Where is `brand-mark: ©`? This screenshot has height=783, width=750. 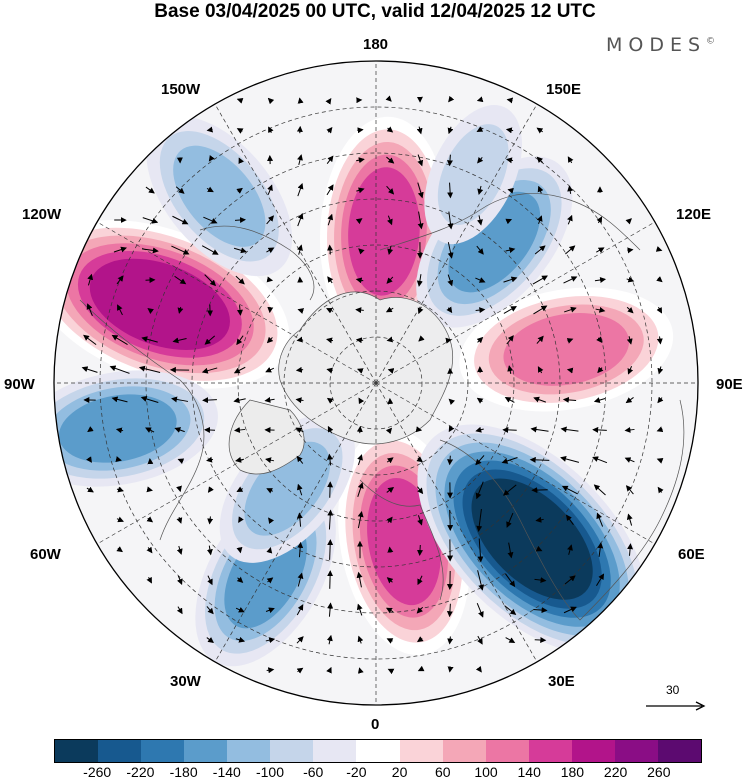
brand-mark: © is located at coordinates (711, 41).